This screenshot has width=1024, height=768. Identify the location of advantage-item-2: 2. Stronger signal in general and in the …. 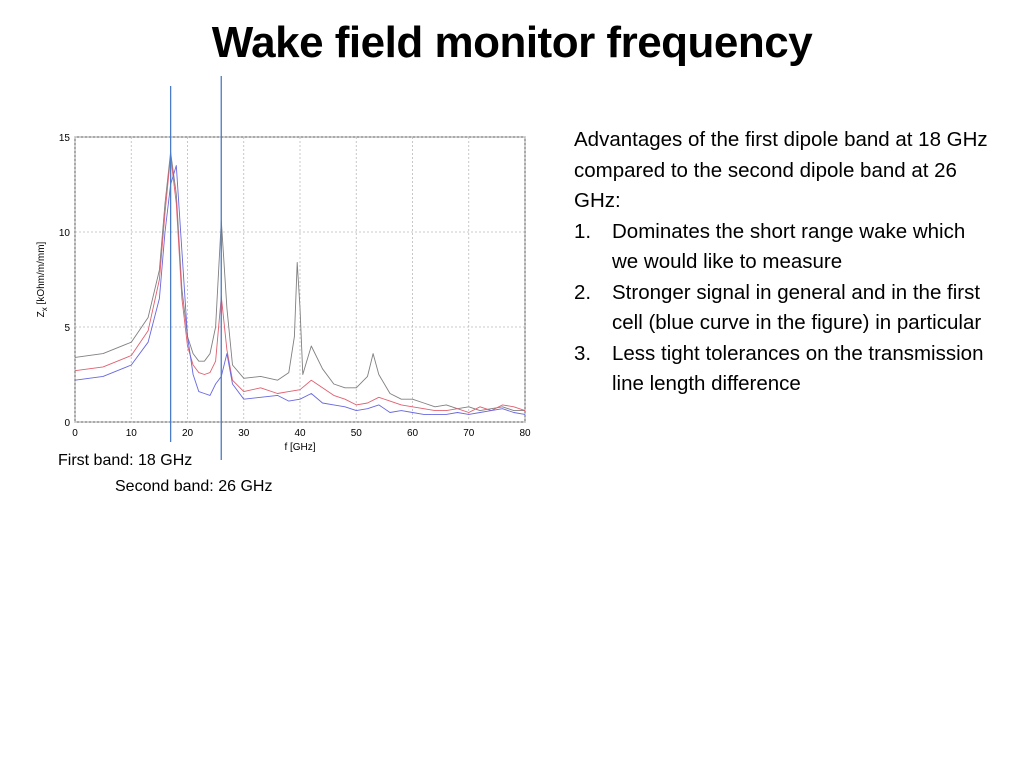
(784, 308).